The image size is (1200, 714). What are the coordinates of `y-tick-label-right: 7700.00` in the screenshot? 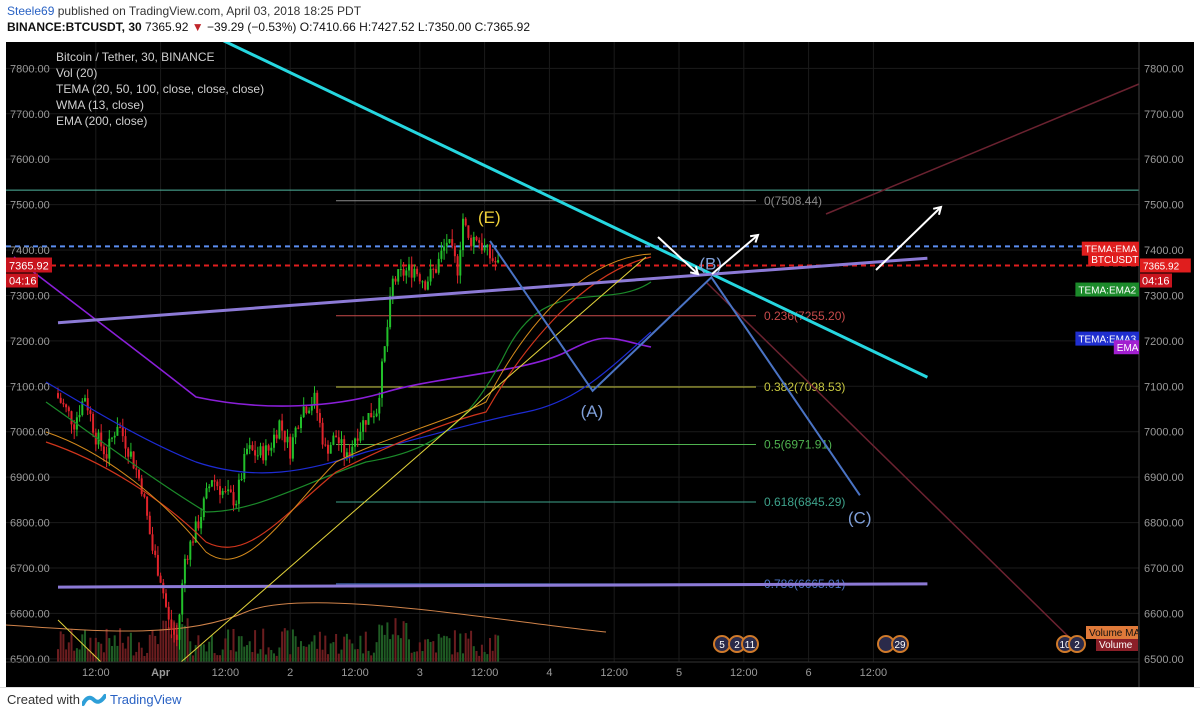 It's located at (1164, 115).